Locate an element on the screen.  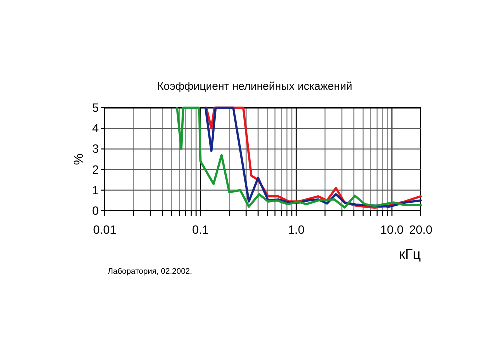
y-tick-label: 5 is located at coordinates (96, 108).